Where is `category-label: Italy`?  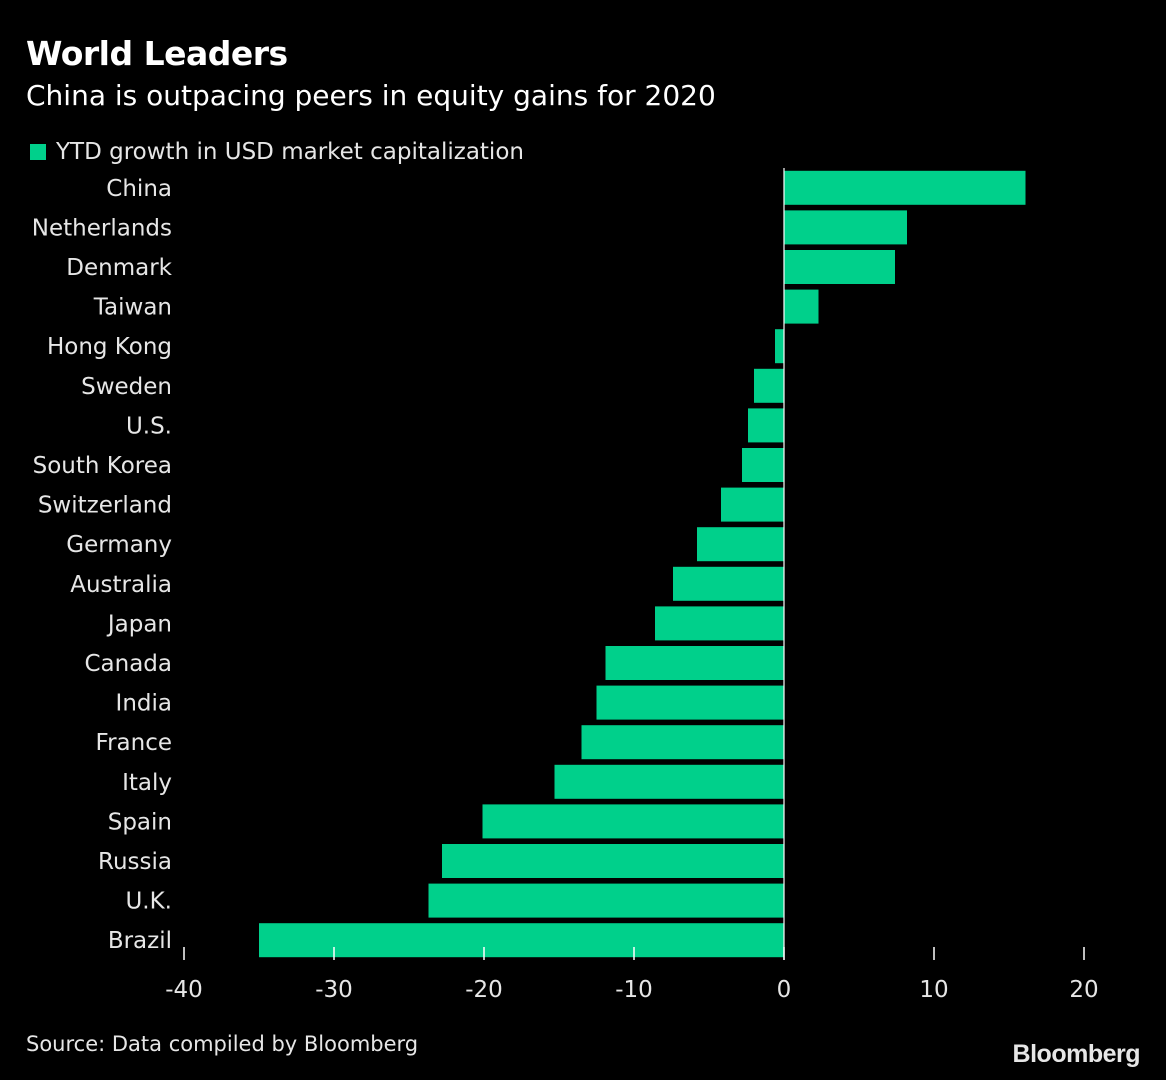 category-label: Italy is located at coordinates (147, 783).